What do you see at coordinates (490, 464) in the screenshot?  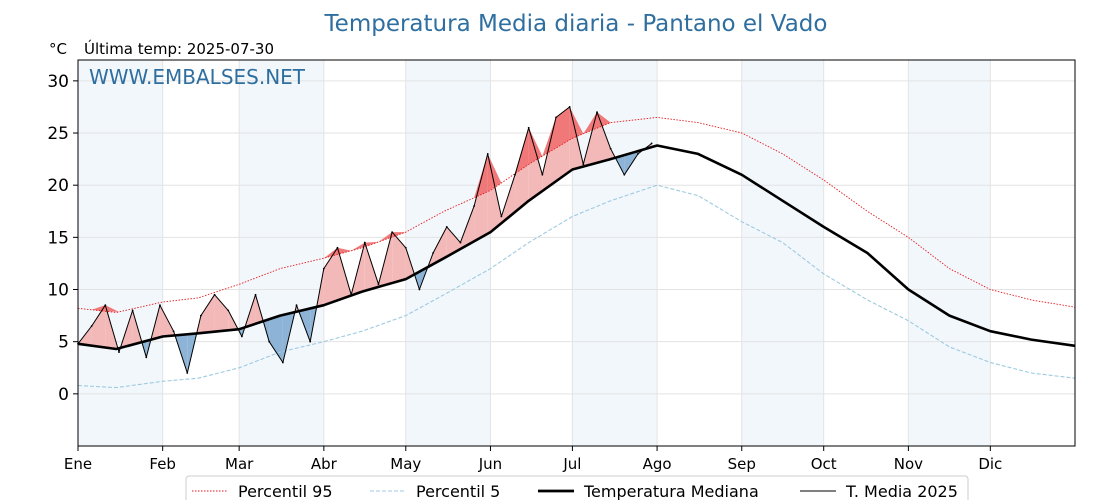 I see `x-tick-label: Jun` at bounding box center [490, 464].